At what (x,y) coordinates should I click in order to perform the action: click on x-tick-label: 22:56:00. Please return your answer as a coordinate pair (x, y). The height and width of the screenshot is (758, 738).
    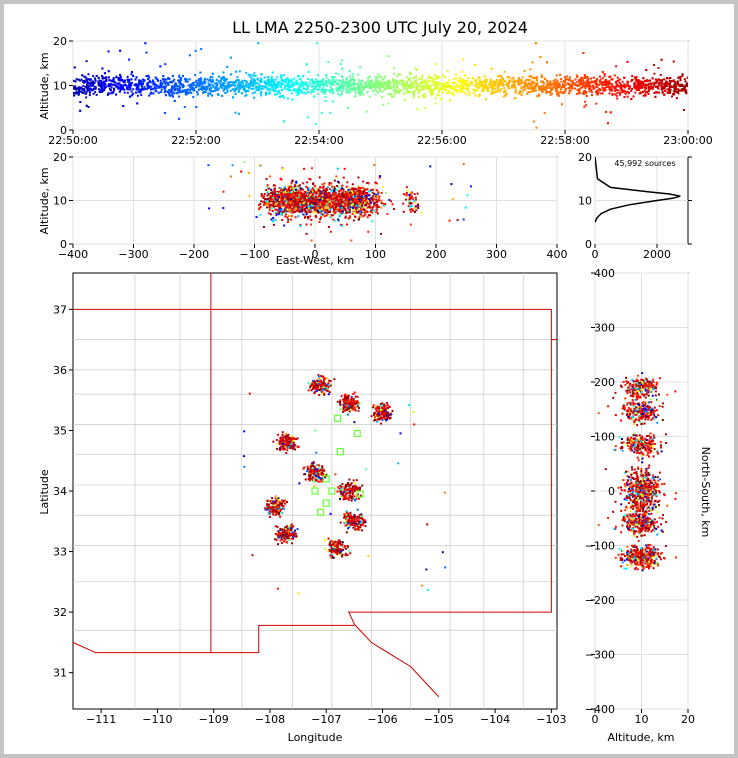
    Looking at the image, I should click on (441, 140).